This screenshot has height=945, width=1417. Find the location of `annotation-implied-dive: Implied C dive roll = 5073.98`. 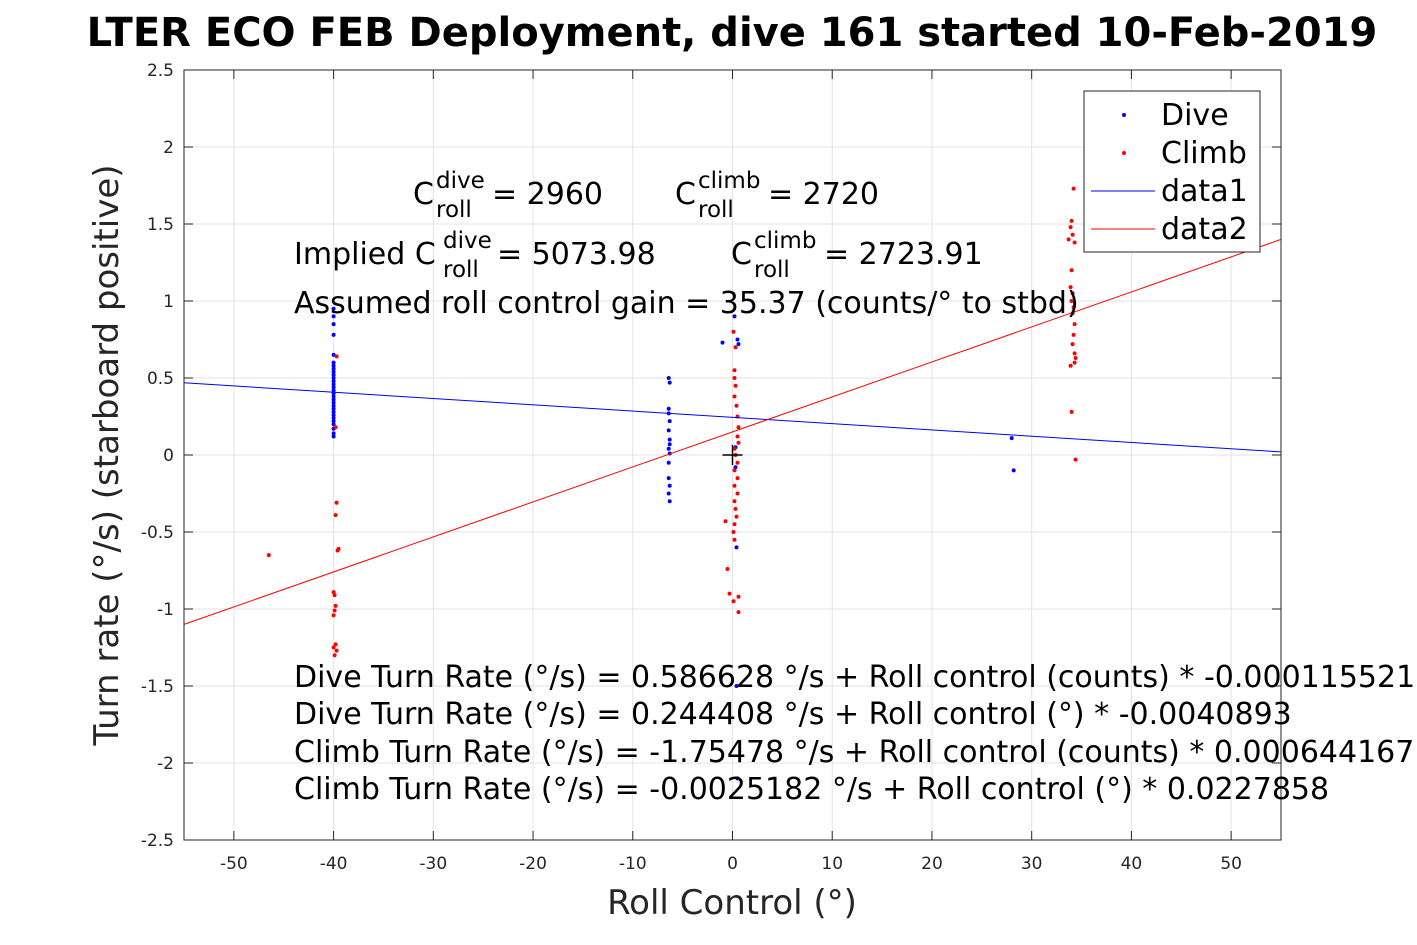

annotation-implied-dive: Implied C dive roll = 5073.98 is located at coordinates (475, 255).